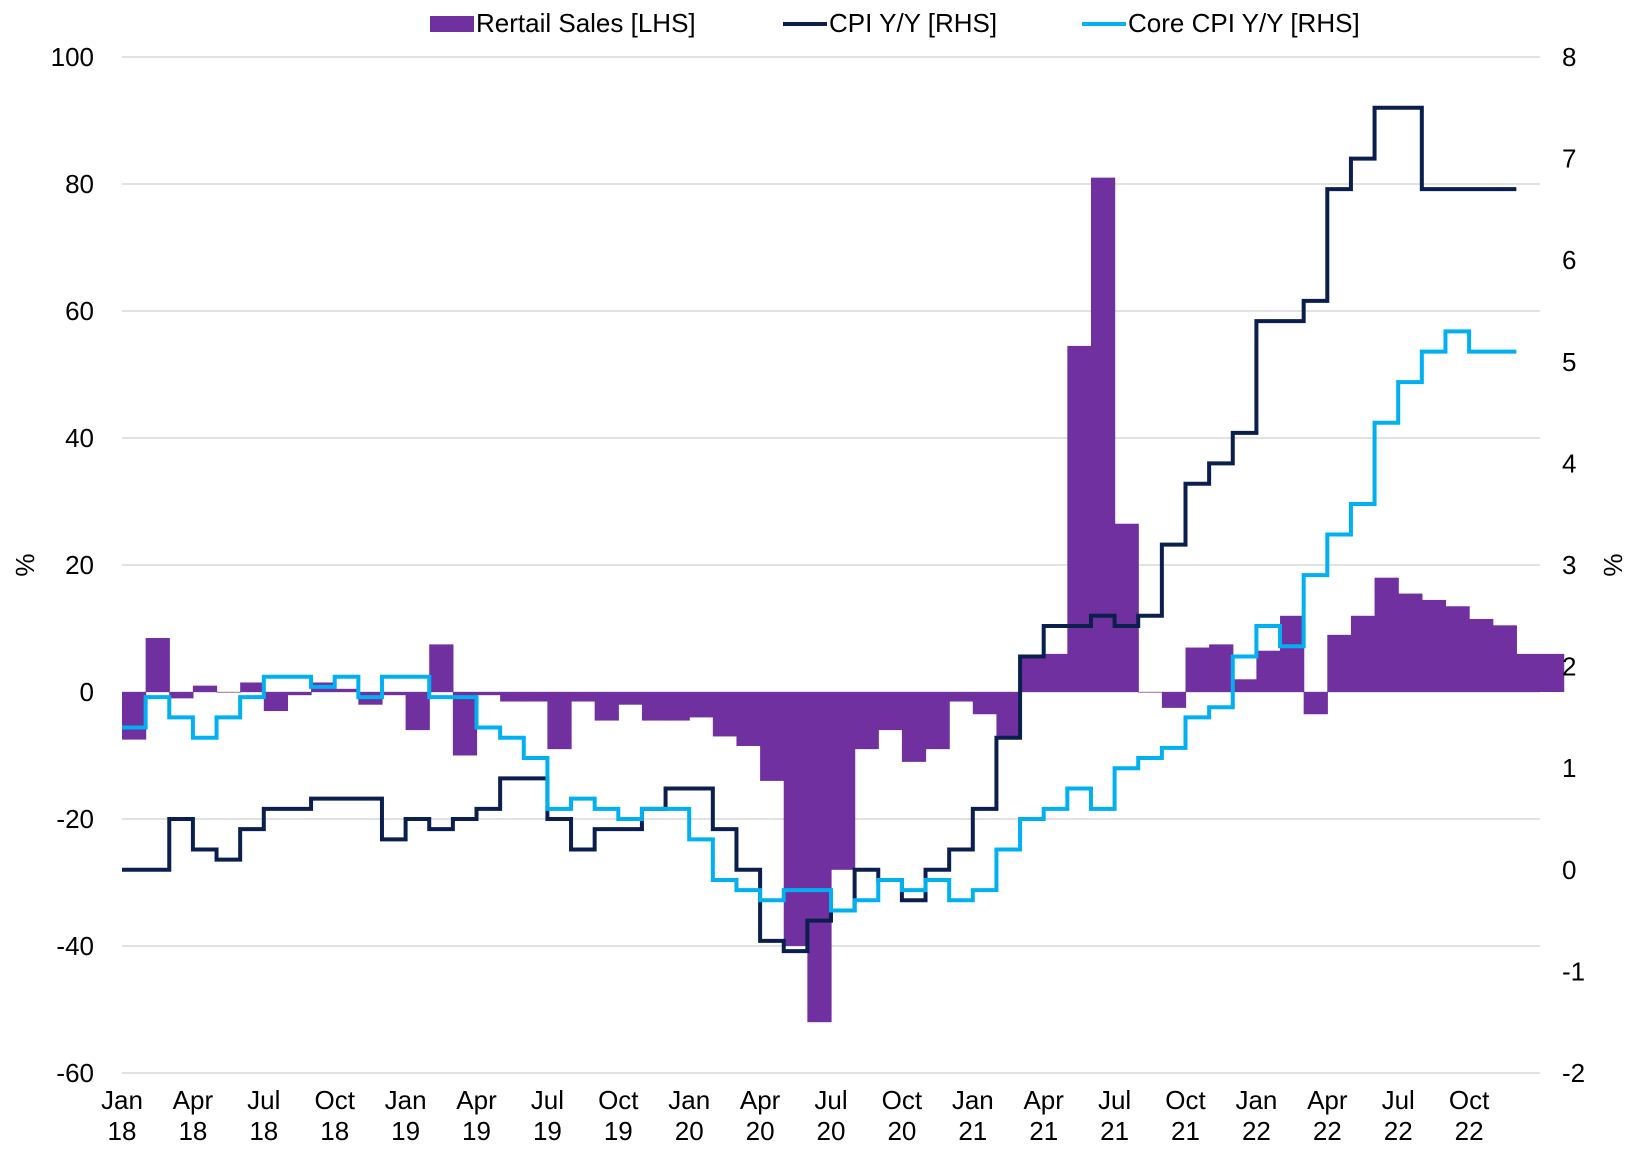 The width and height of the screenshot is (1637, 1169). Describe the element at coordinates (973, 1115) in the screenshot. I see `x-tick-label: Jan 21` at that location.